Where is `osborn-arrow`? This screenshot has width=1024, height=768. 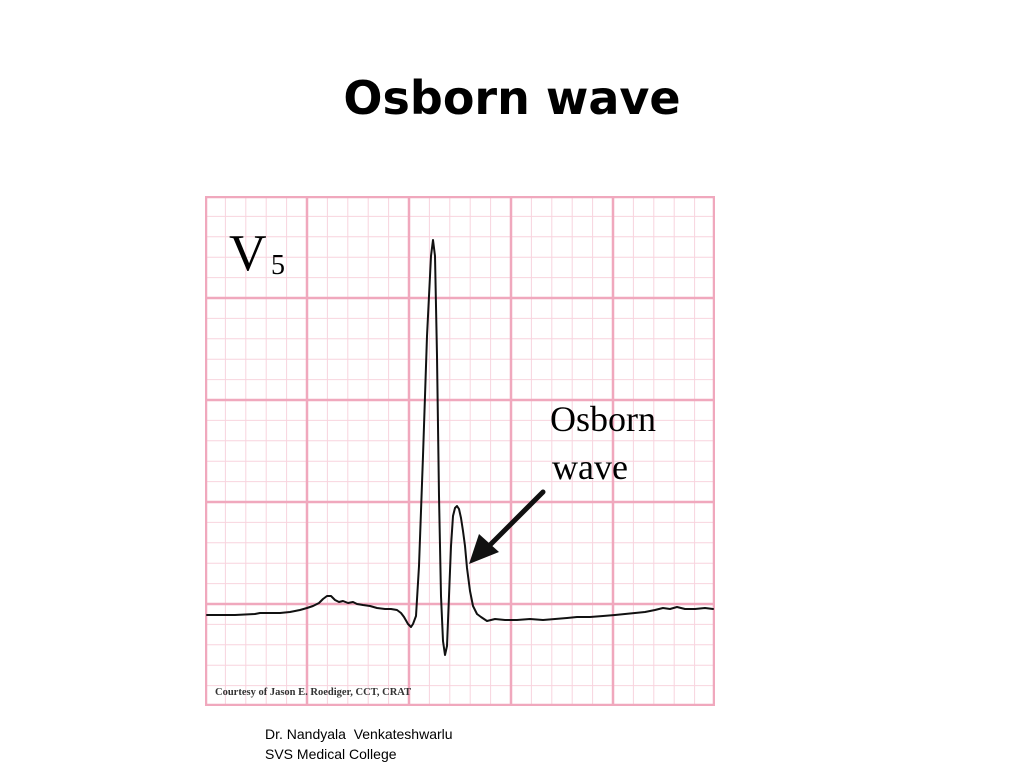
osborn-arrow is located at coordinates (507, 526).